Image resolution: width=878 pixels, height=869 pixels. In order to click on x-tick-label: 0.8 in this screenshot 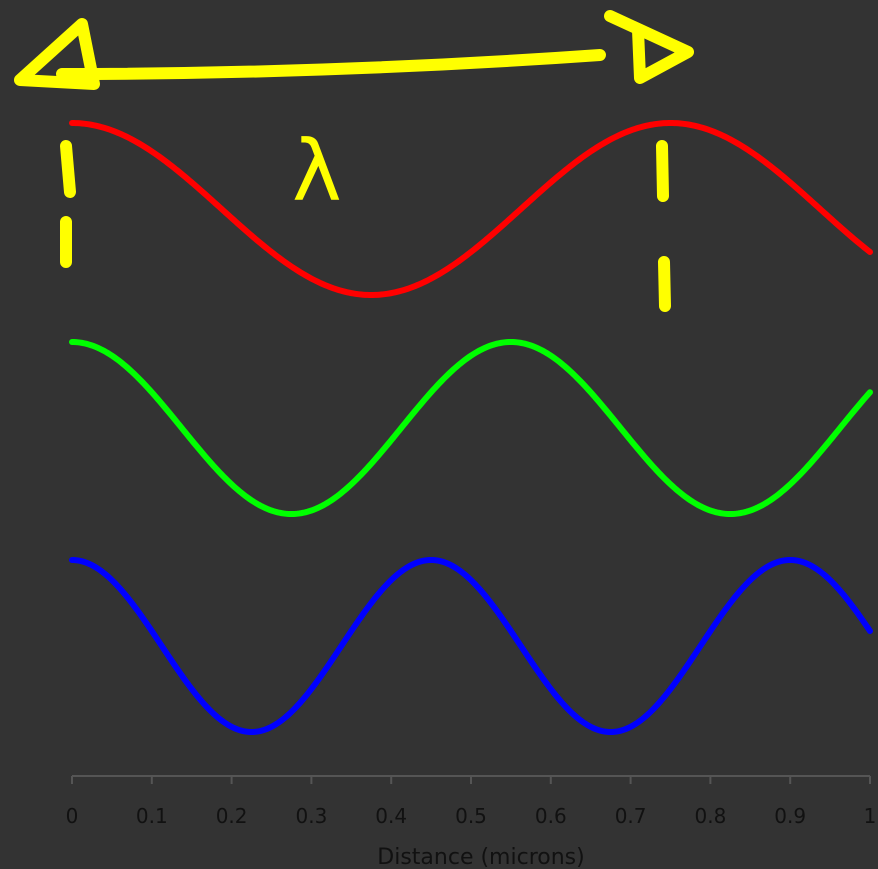, I will do `click(710, 816)`.